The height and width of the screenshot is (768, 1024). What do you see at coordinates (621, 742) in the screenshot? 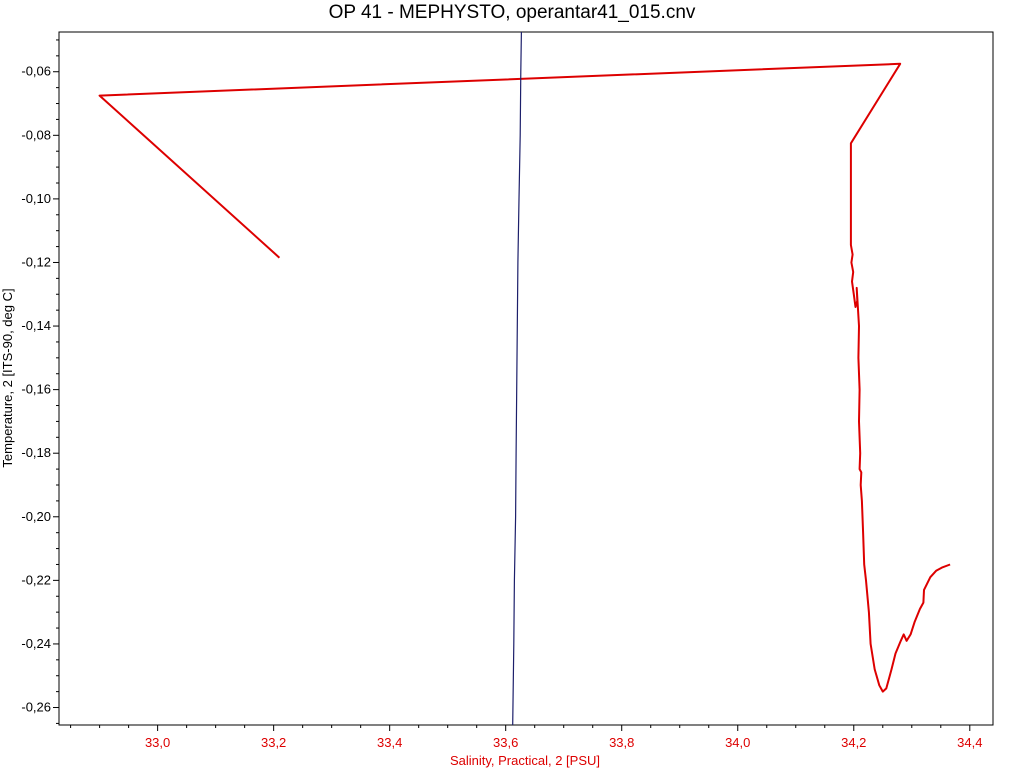
I see `x-tick-label: 33,8` at bounding box center [621, 742].